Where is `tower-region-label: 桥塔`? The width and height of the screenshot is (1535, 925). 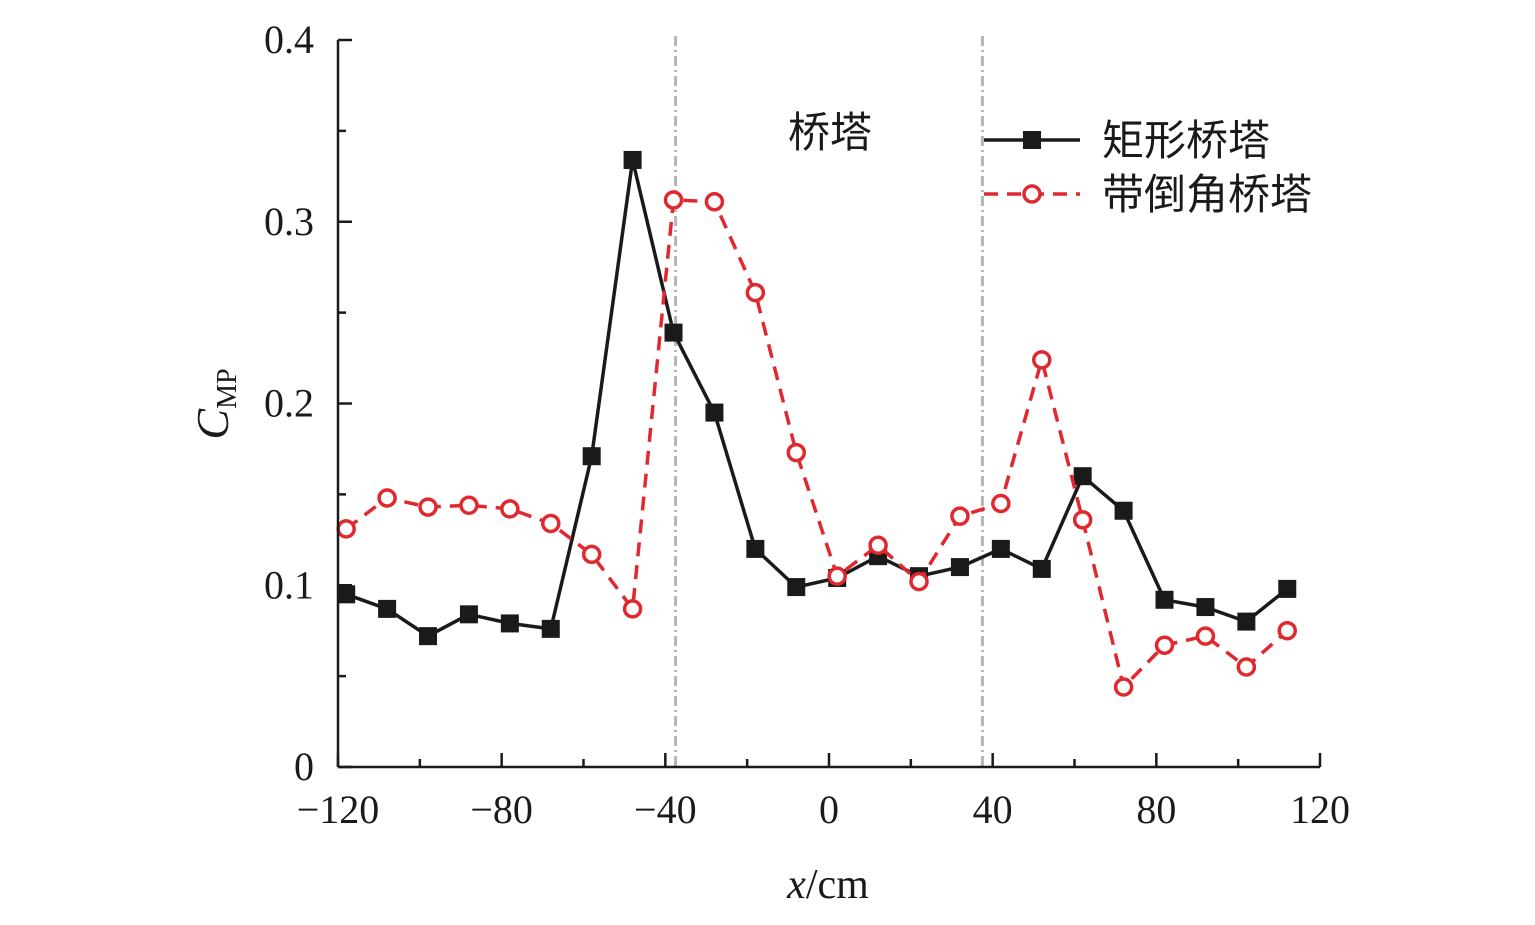 tower-region-label: 桥塔 is located at coordinates (830, 132).